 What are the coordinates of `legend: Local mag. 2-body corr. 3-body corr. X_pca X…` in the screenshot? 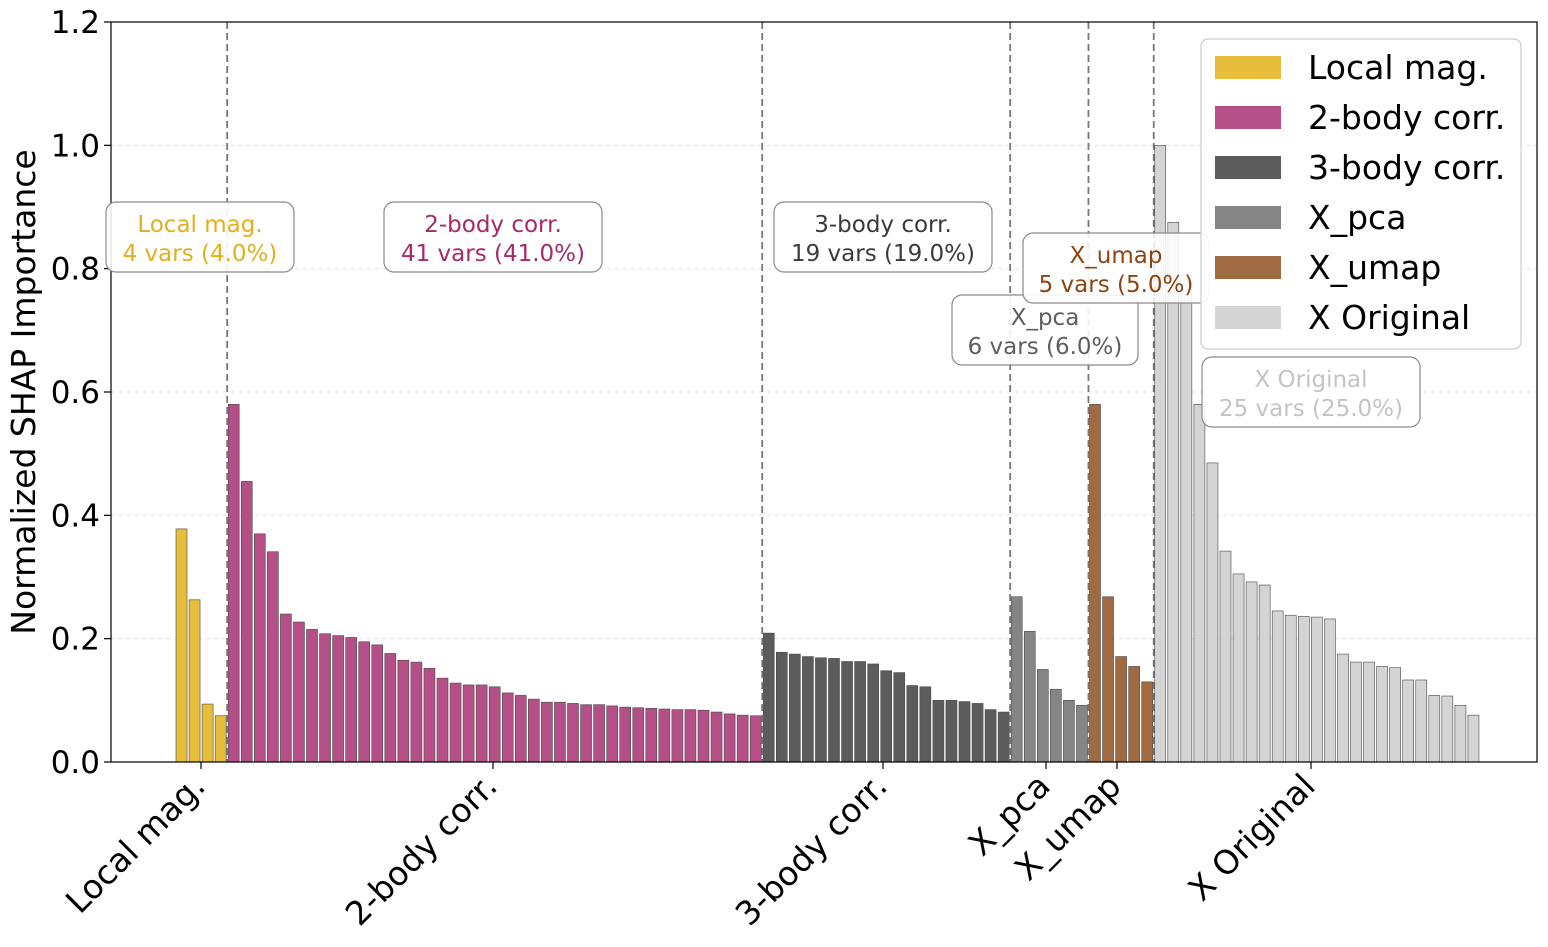 It's located at (1361, 194).